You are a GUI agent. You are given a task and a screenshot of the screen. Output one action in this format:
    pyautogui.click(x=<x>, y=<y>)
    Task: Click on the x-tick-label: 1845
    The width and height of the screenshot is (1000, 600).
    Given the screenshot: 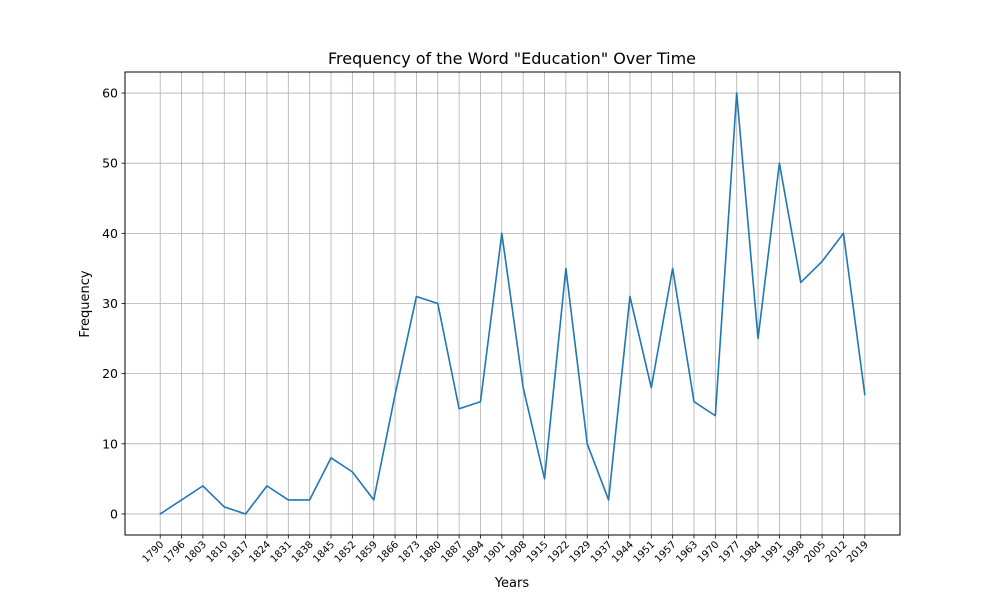 What is the action you would take?
    pyautogui.click(x=324, y=552)
    